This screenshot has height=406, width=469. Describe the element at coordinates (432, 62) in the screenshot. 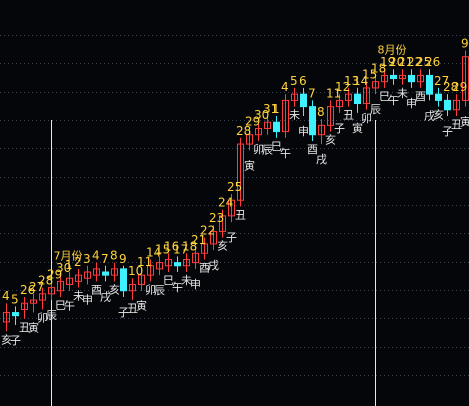

I see `candle-day-label: 26` at that location.